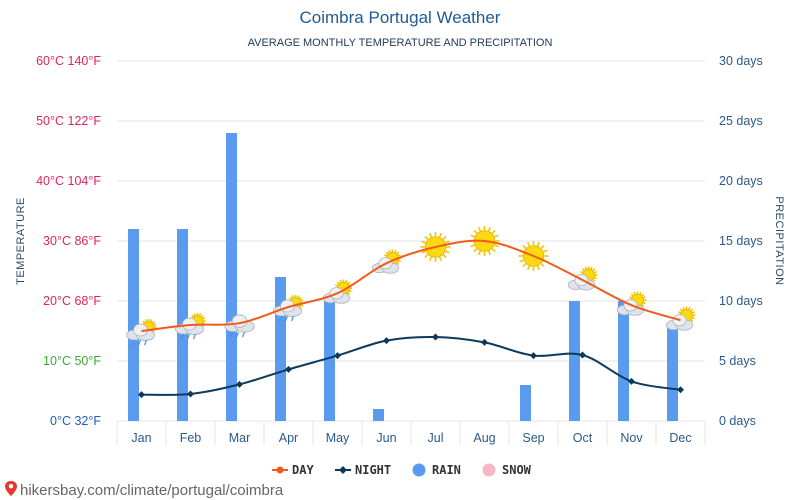 This screenshot has height=500, width=800. Describe the element at coordinates (68, 181) in the screenshot. I see `y-tick-label-left: 40°C 104°F` at that location.